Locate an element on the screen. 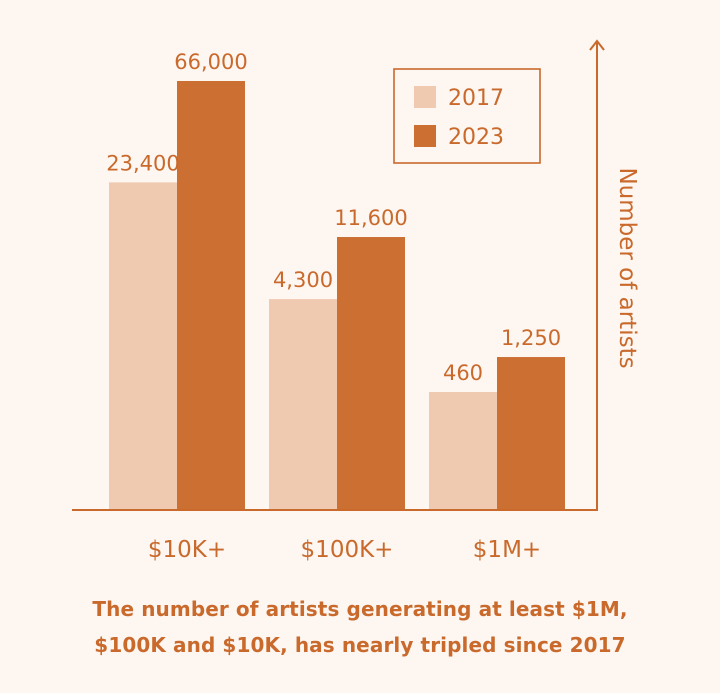  legend-label-2023: 2023 is located at coordinates (476, 137).